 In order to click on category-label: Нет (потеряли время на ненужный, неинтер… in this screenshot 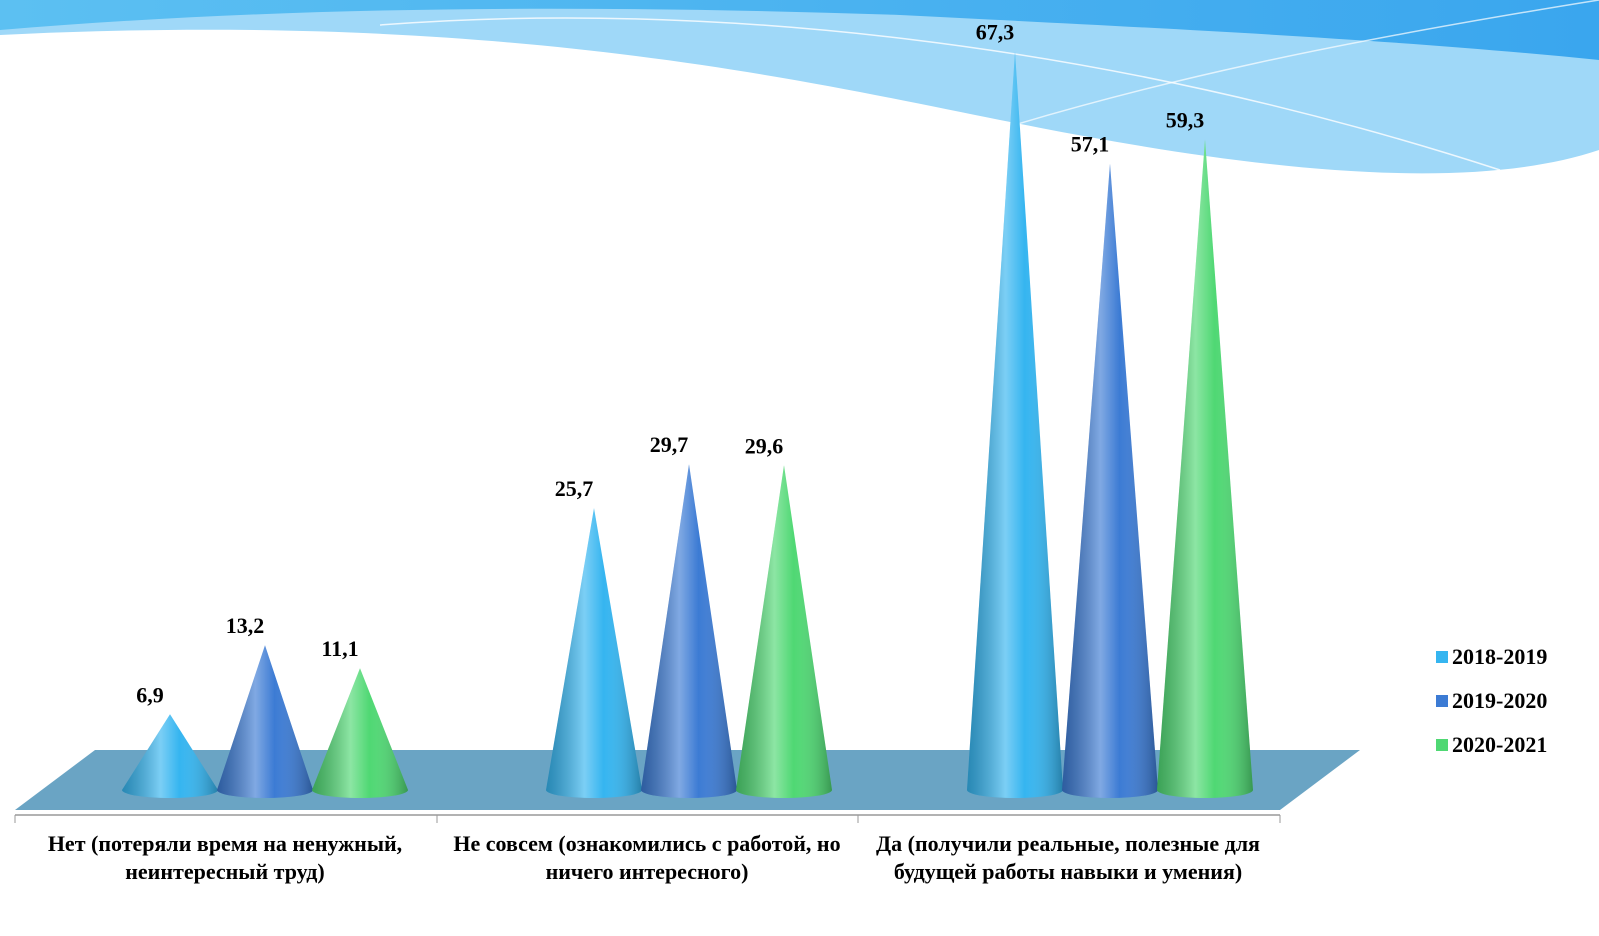, I will do `click(225, 857)`.